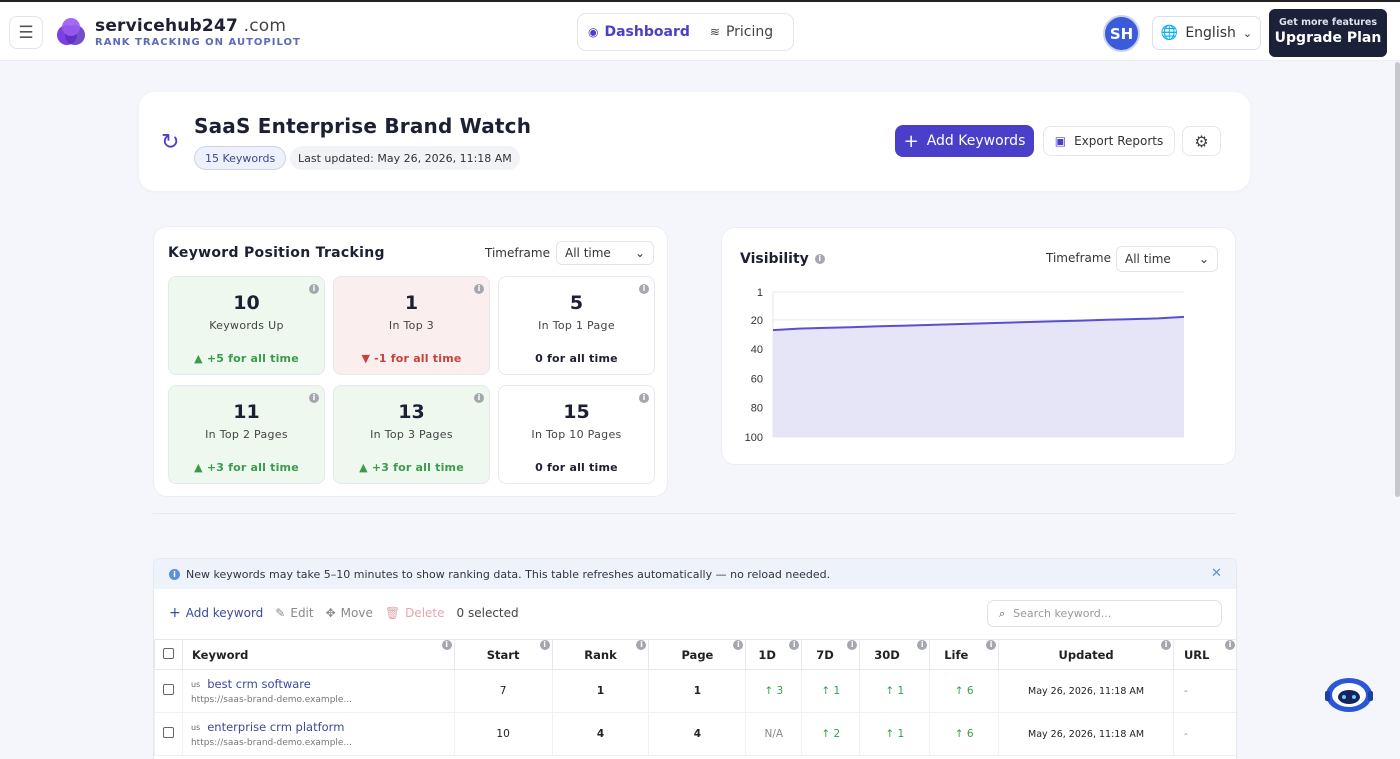 This screenshot has width=1400, height=759. What do you see at coordinates (964, 141) in the screenshot?
I see `add-keywords-button: + Add Keywords` at bounding box center [964, 141].